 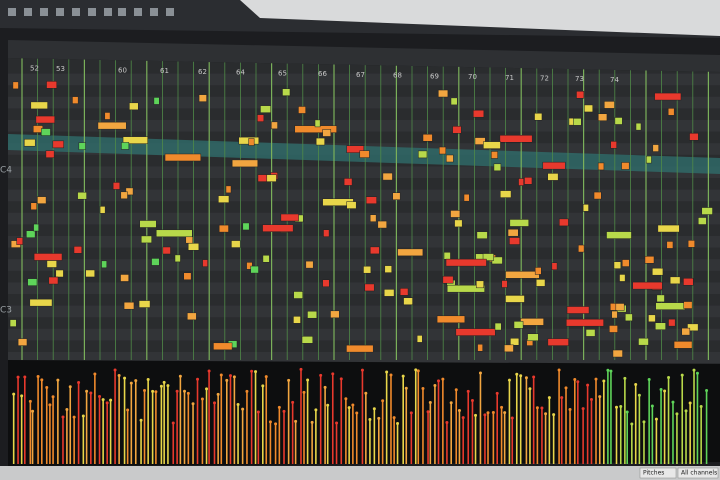 What do you see at coordinates (544, 79) in the screenshot?
I see `bar-number: 72` at bounding box center [544, 79].